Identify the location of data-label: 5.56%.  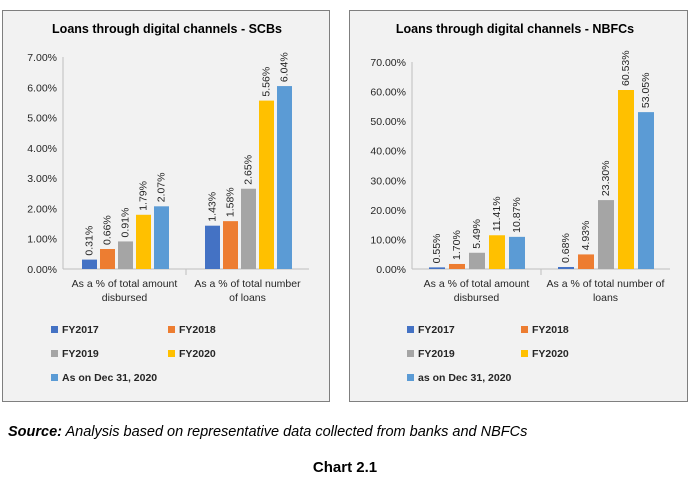
(266, 82).